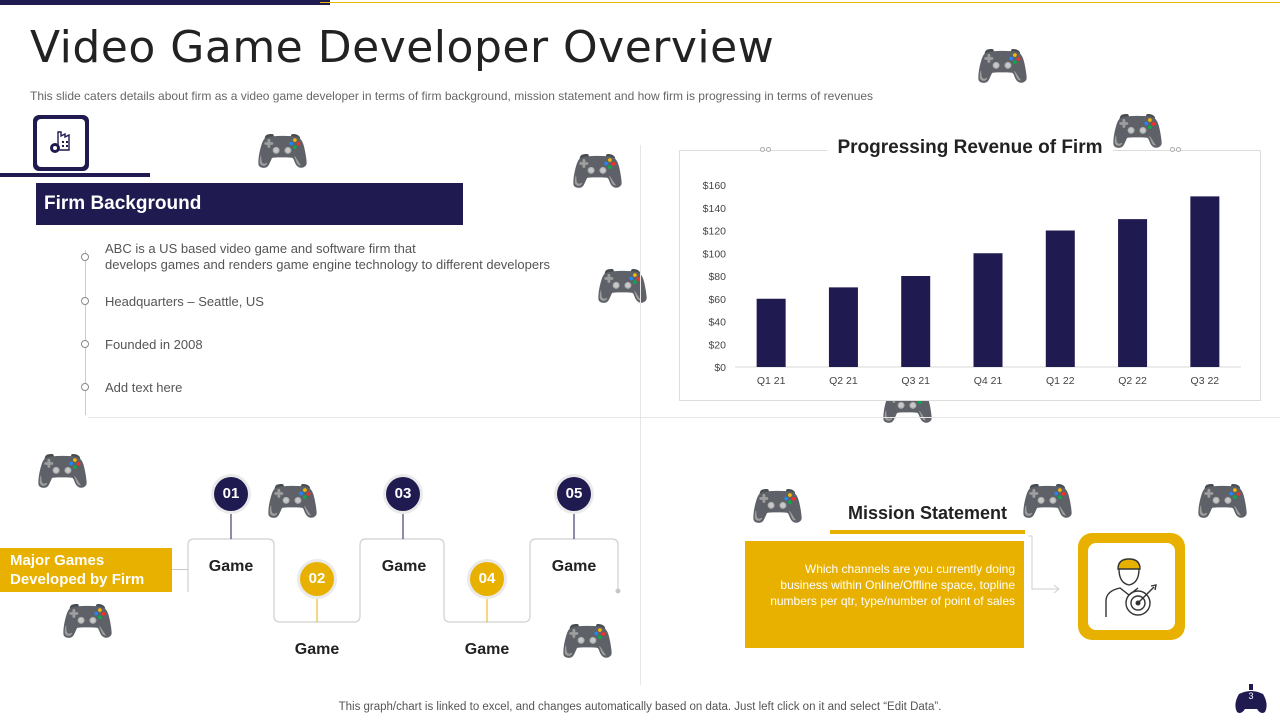 The width and height of the screenshot is (1280, 720). Describe the element at coordinates (404, 566) in the screenshot. I see `game-label-03: Game` at that location.